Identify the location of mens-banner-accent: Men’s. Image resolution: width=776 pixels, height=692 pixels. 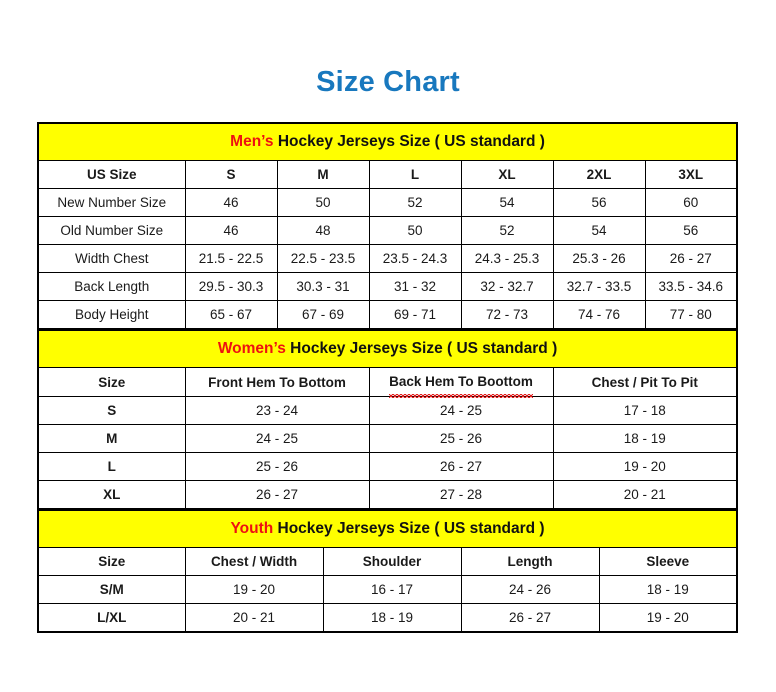
(252, 141).